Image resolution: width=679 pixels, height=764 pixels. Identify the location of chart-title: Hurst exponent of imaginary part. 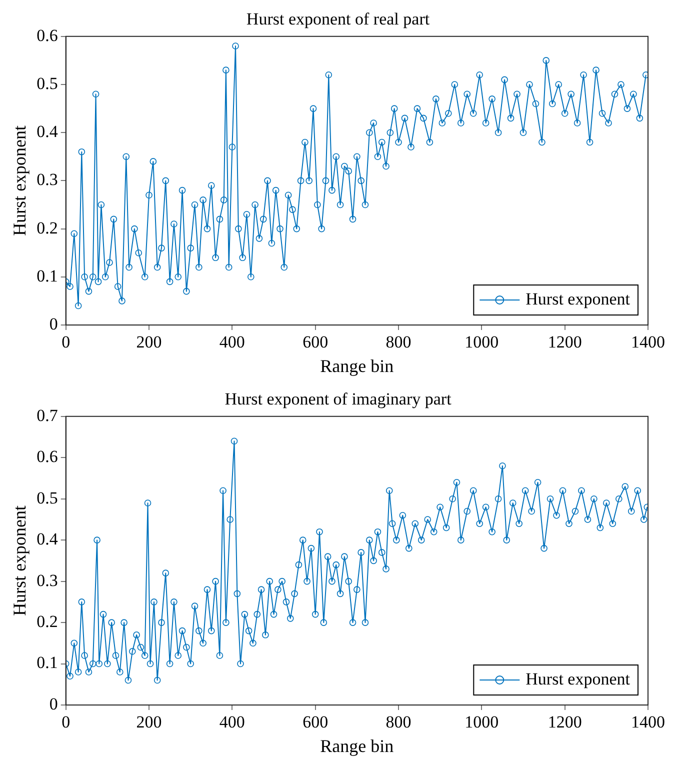
(338, 399).